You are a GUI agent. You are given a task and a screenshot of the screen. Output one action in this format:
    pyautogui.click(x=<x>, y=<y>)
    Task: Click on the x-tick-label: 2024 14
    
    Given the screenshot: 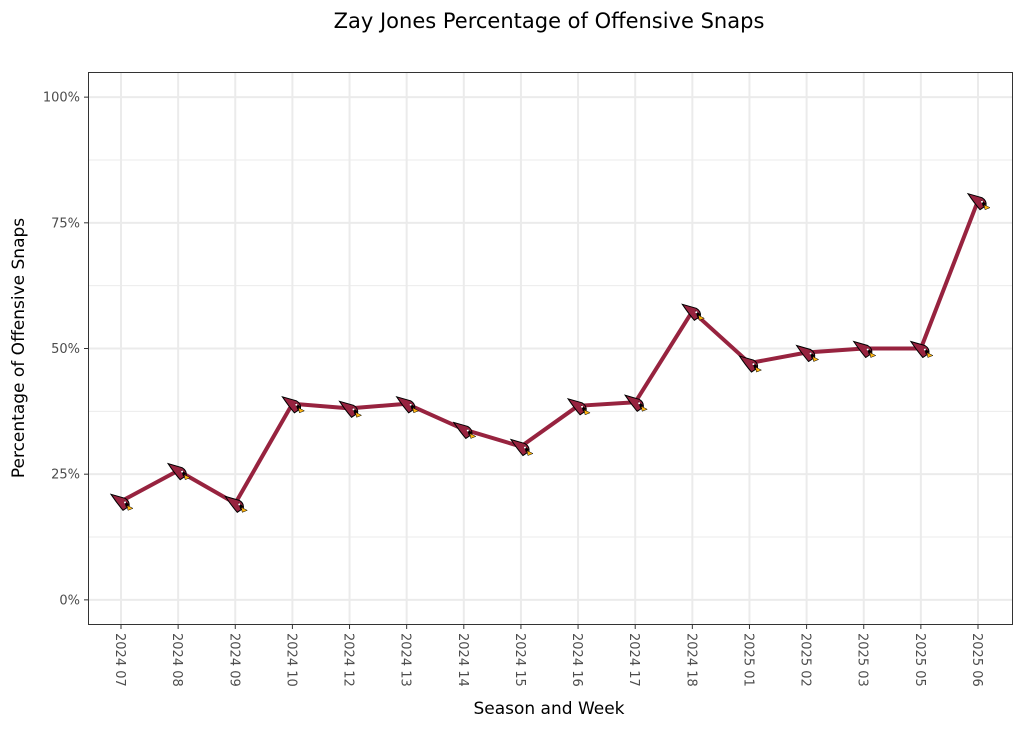 What is the action you would take?
    pyautogui.click(x=462, y=660)
    